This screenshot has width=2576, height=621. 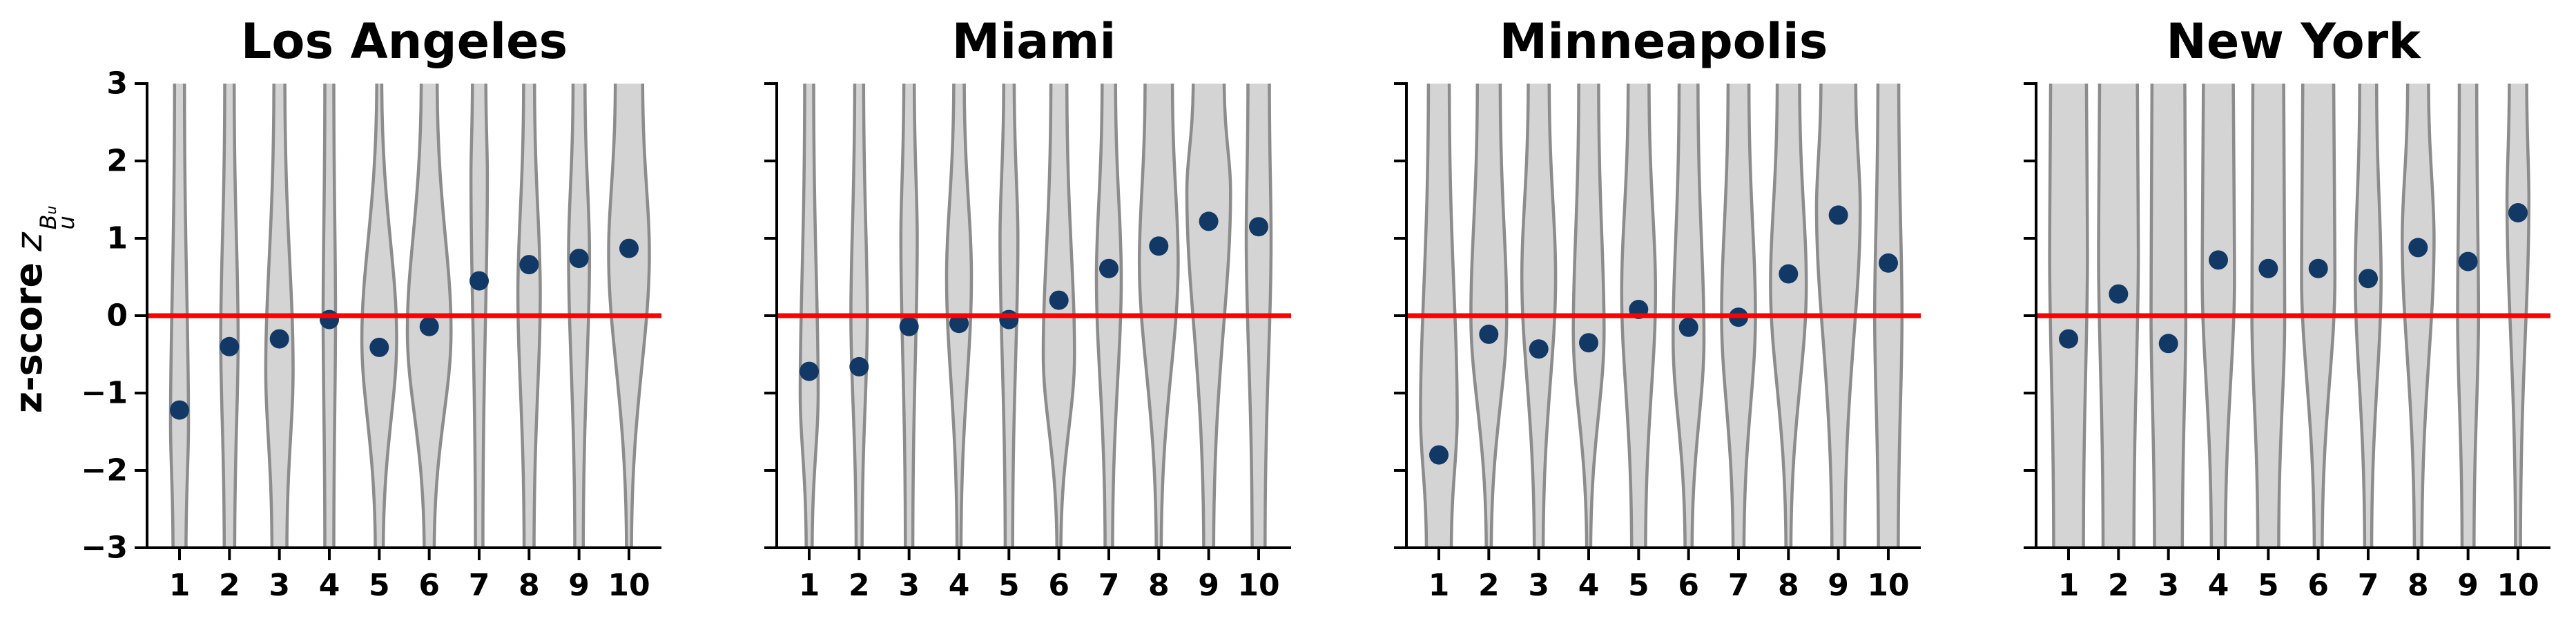 I want to click on y-axis-label: z-score z Bu u, so click(x=43, y=310).